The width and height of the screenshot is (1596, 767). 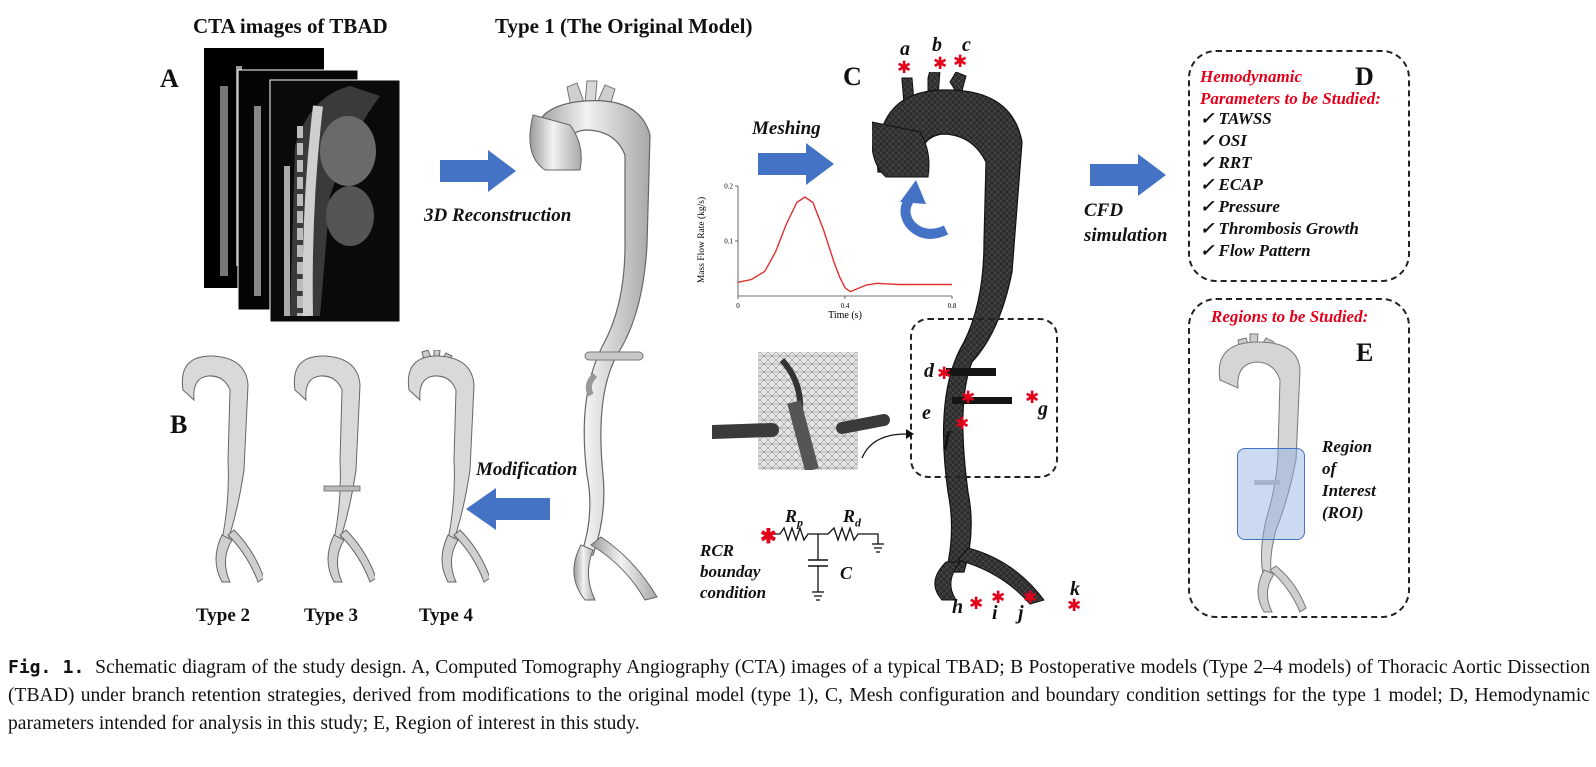 I want to click on point-h-label: h, so click(x=958, y=607).